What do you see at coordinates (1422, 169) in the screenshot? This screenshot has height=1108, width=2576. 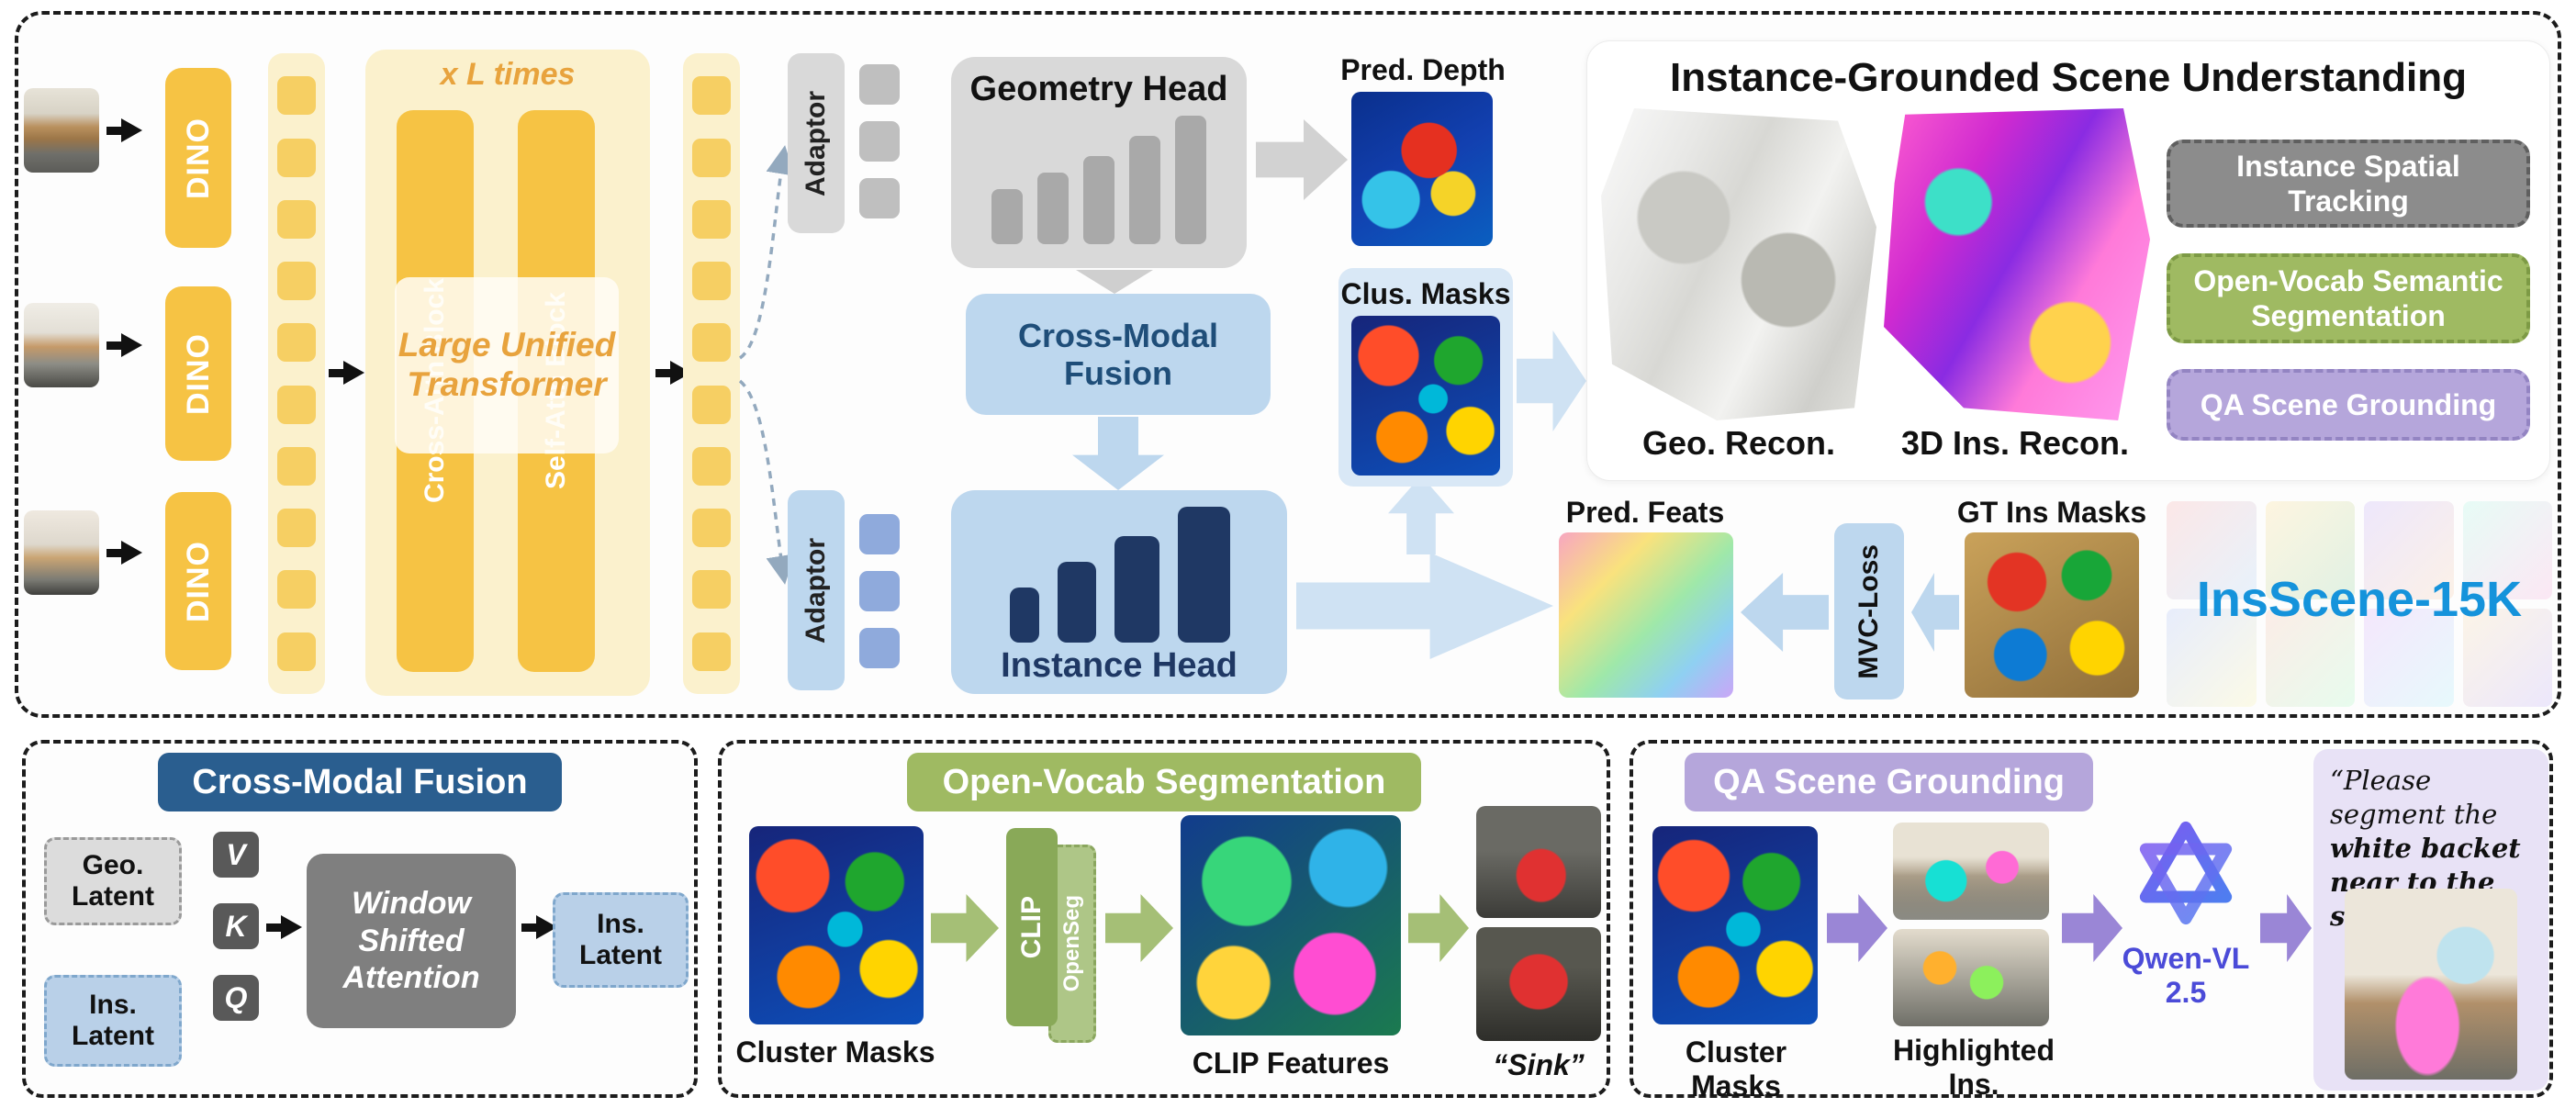 I see `pred-depth-image` at bounding box center [1422, 169].